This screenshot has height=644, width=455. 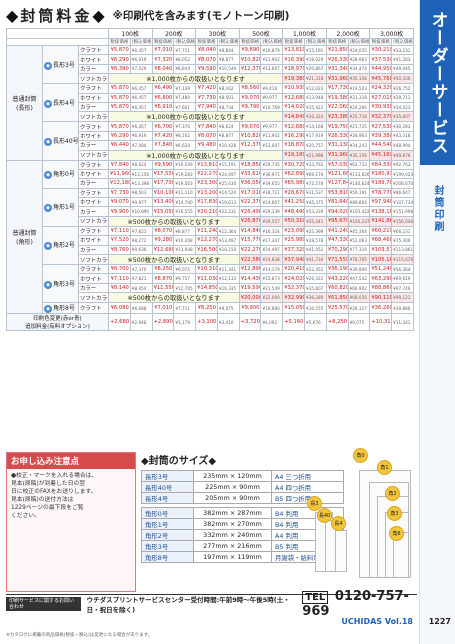 What do you see at coordinates (359, 174) in the screenshot?
I see `price-incl-tax: ¥133,826` at bounding box center [359, 174].